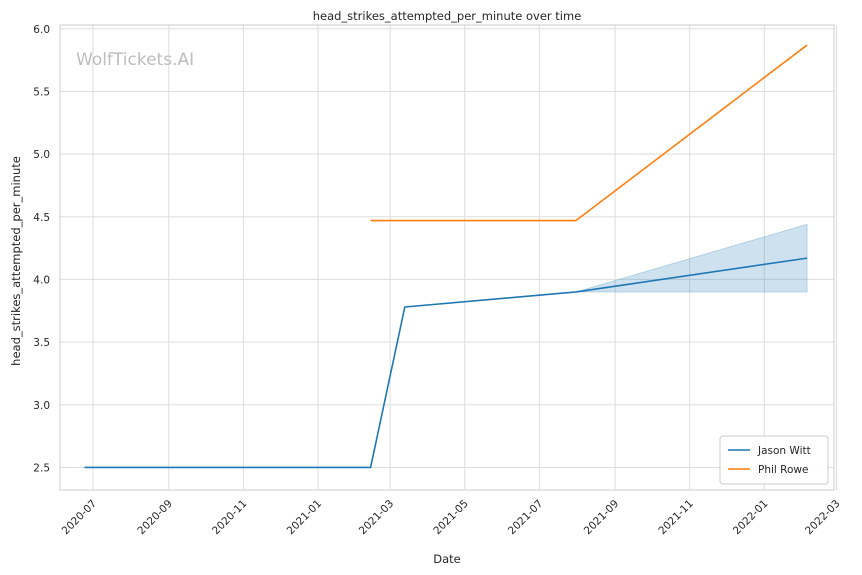 The height and width of the screenshot is (575, 862). What do you see at coordinates (784, 451) in the screenshot?
I see `legend-label: Jason Witt` at bounding box center [784, 451].